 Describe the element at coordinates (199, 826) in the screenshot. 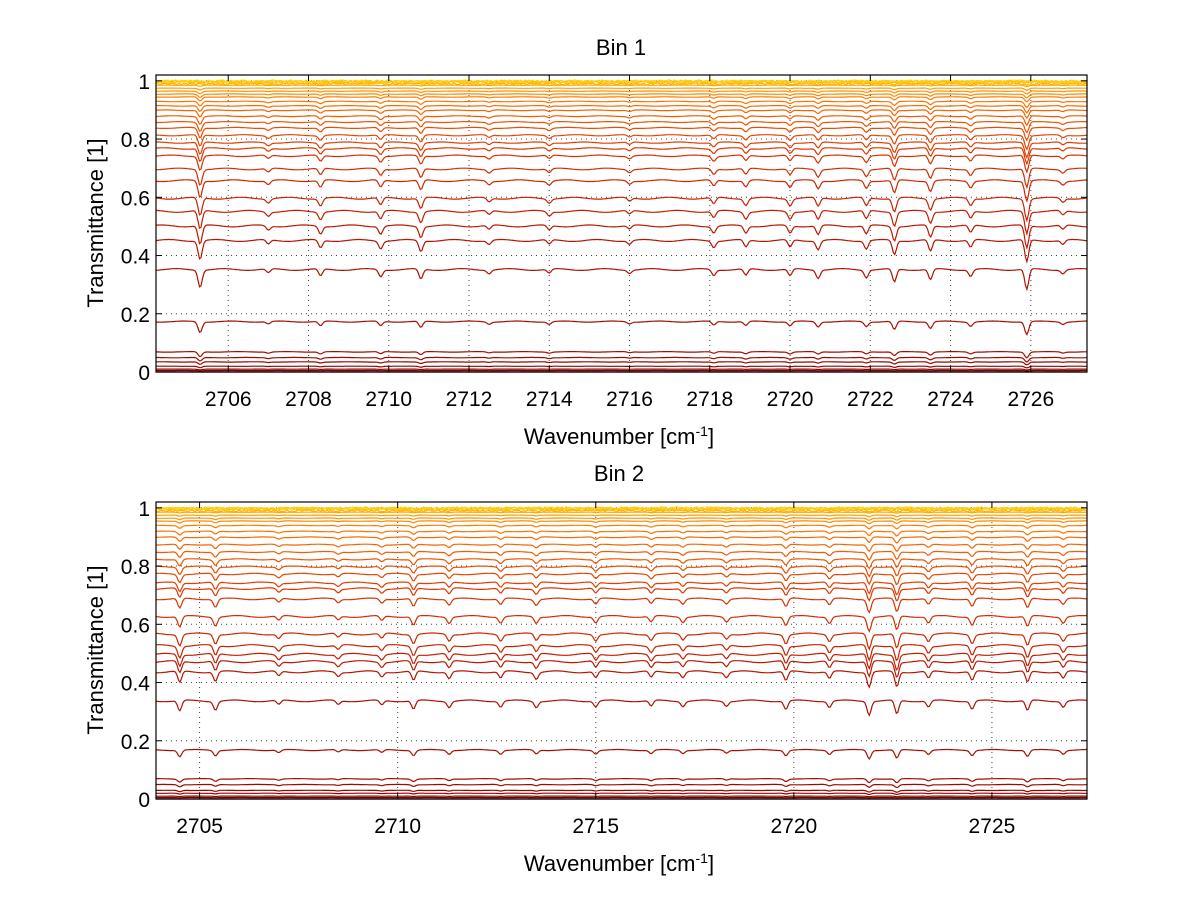

I see `x-tick-label: 2705` at that location.